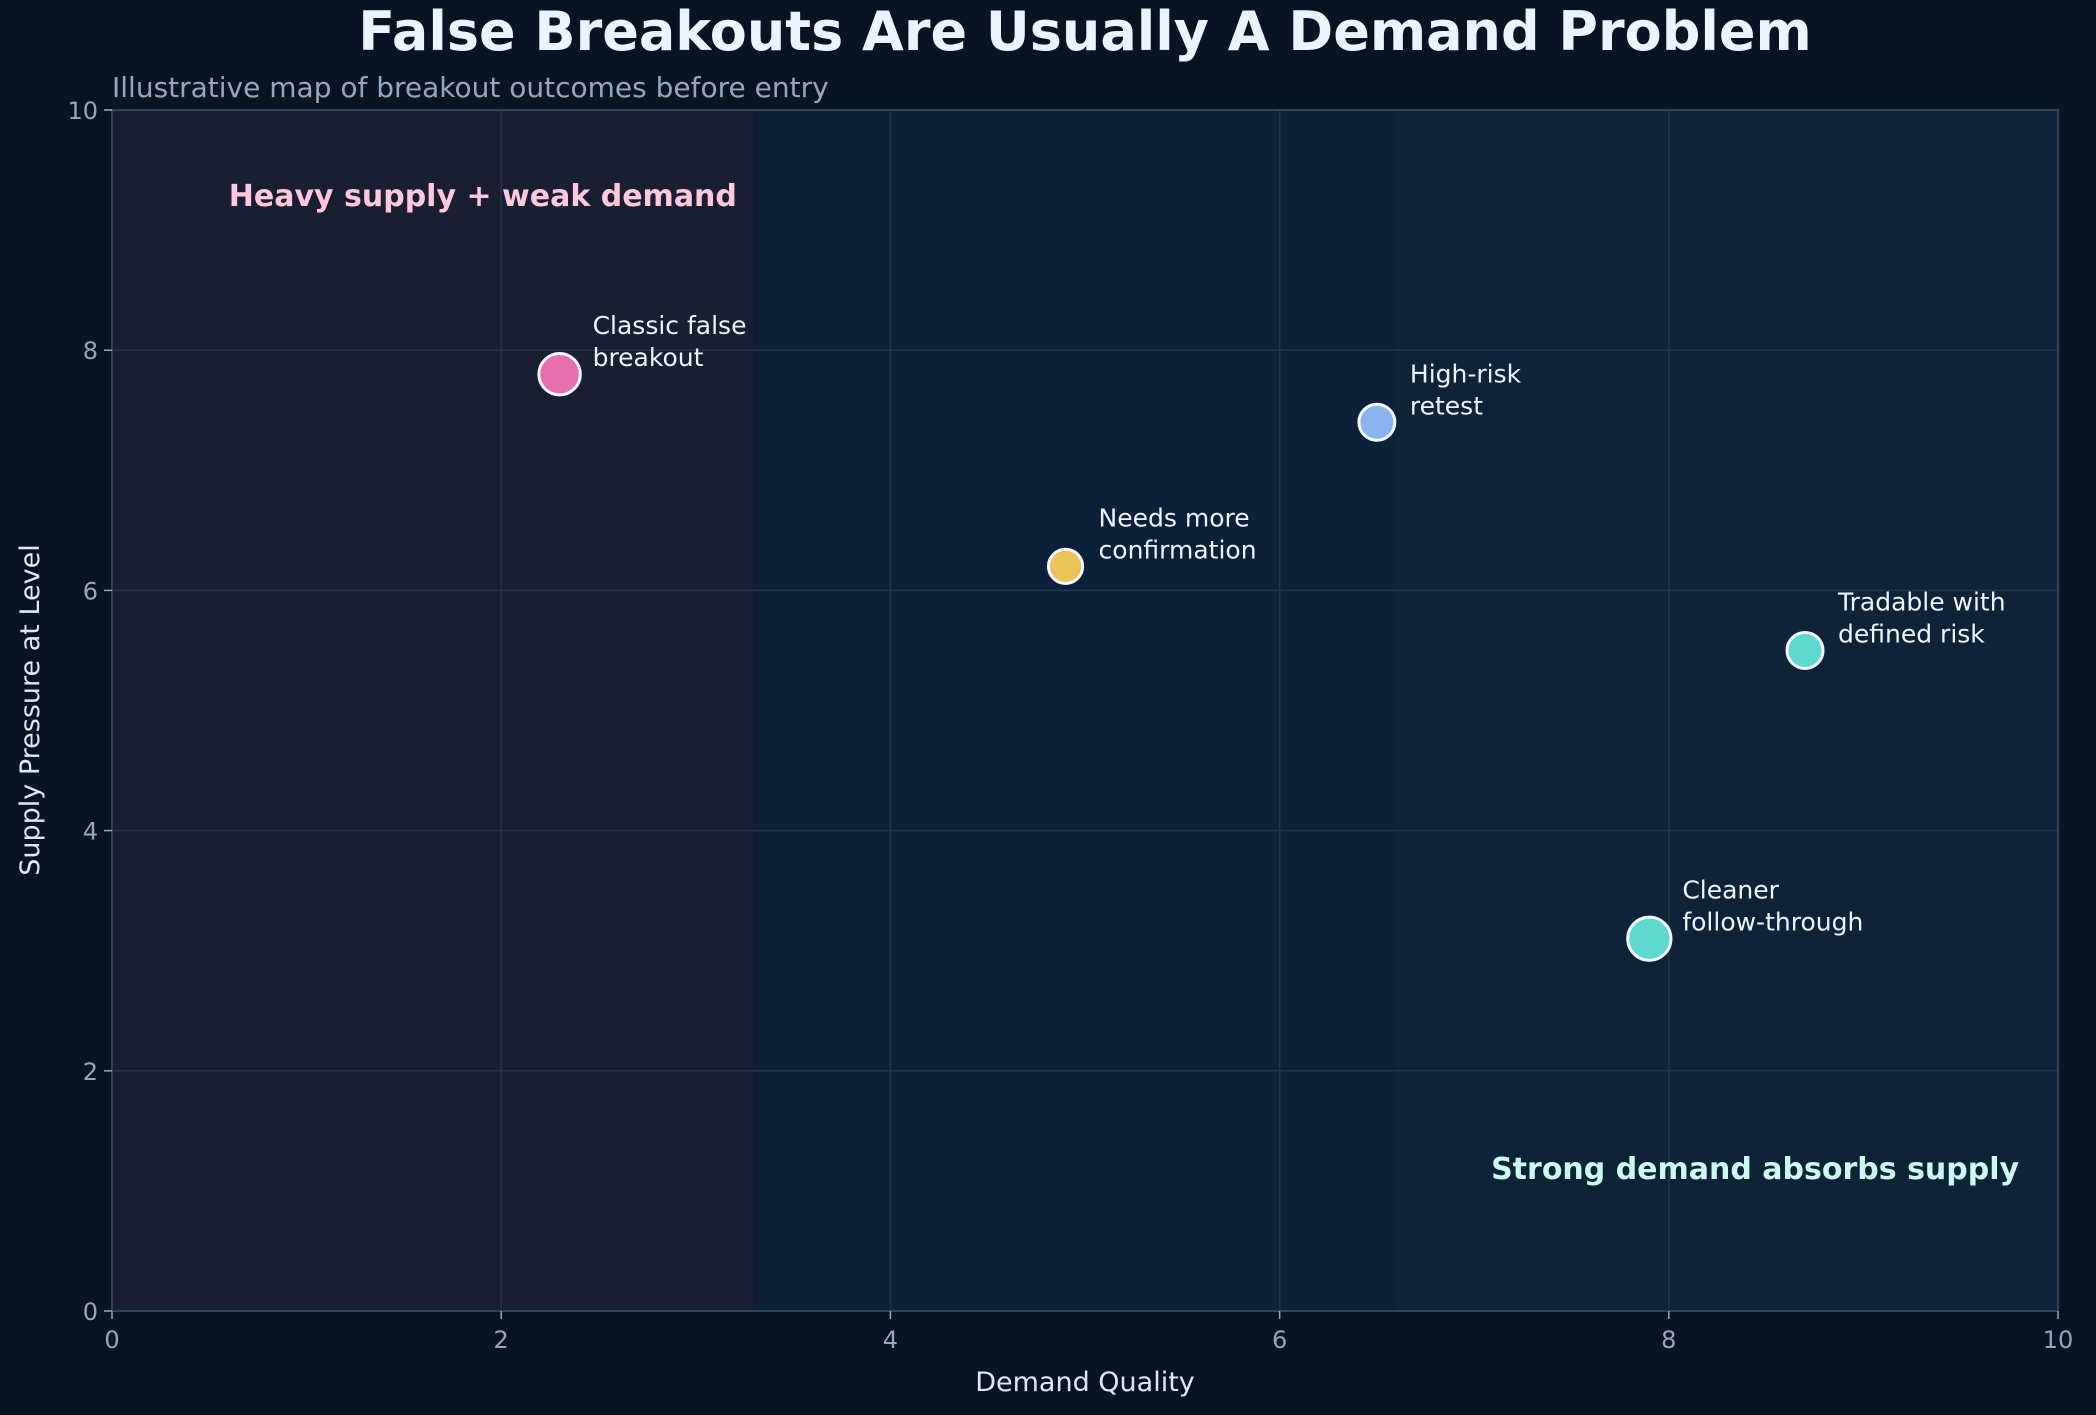 This screenshot has height=1415, width=2096. I want to click on point-label: Classic false, so click(670, 325).